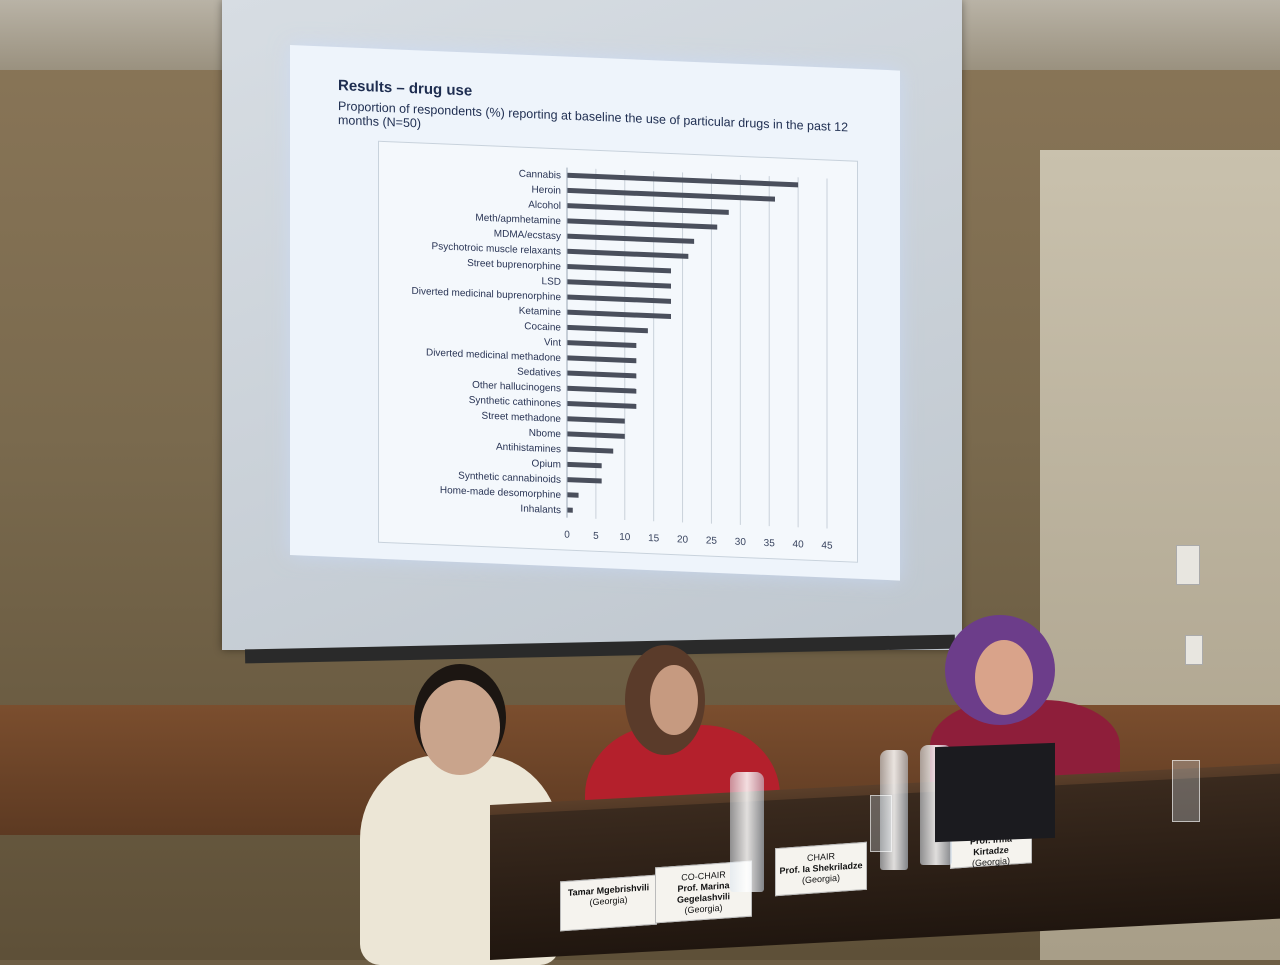  What do you see at coordinates (602, 404) in the screenshot?
I see `bar-synthetic-cathinones` at bounding box center [602, 404].